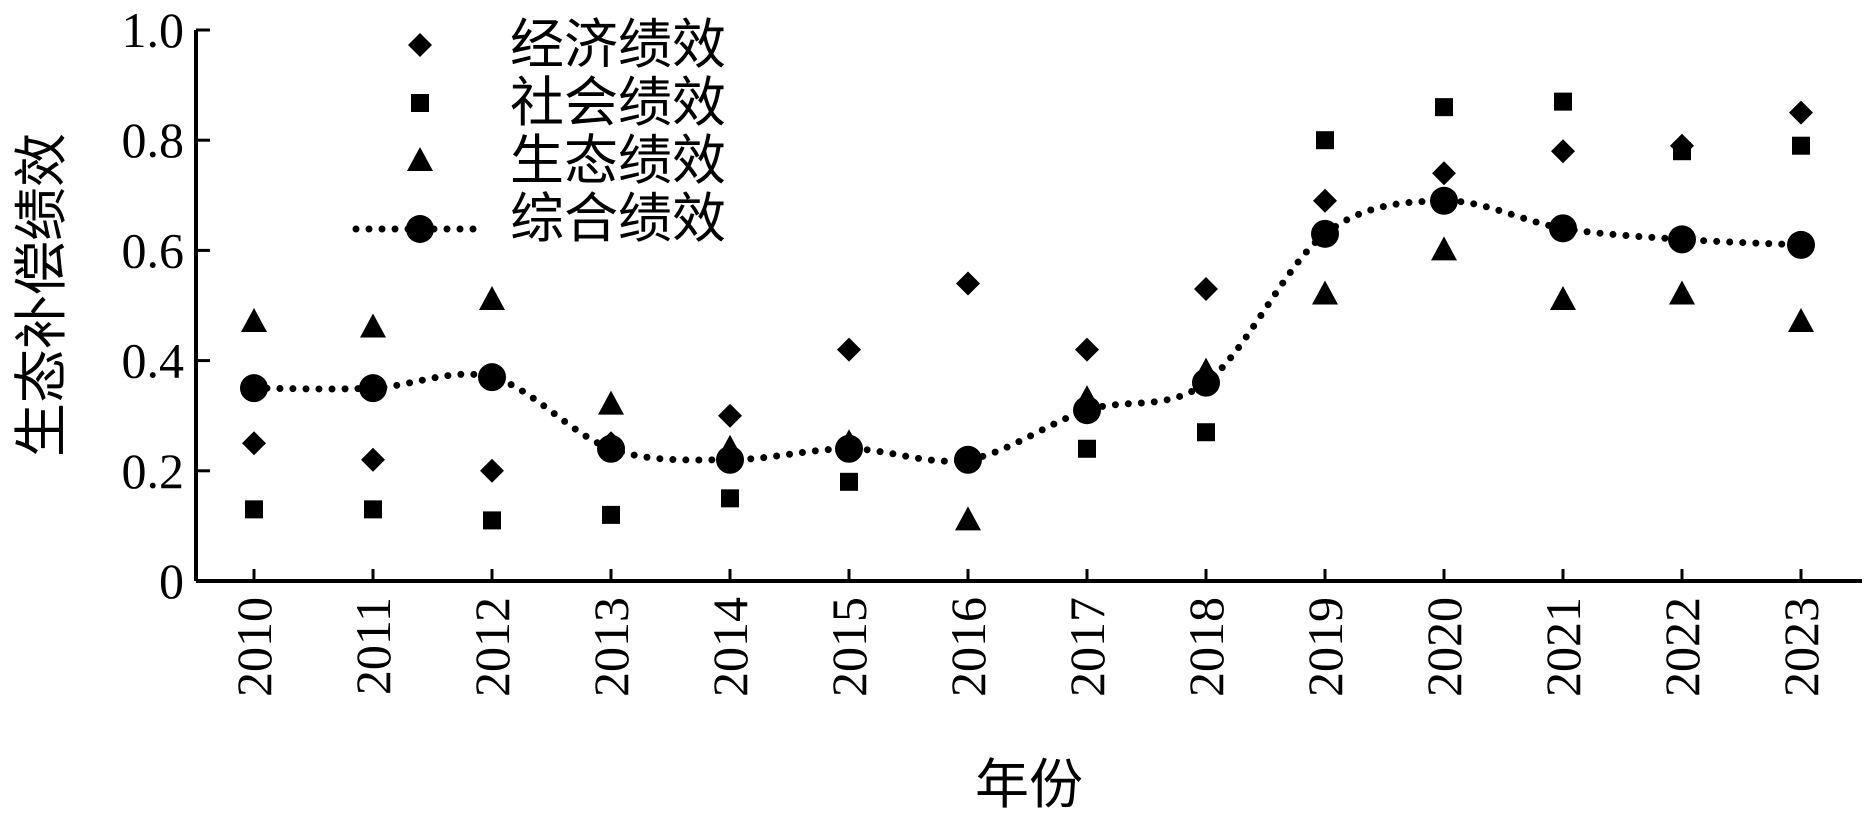 This screenshot has width=1871, height=825. I want to click on y-tick-label: 0.2, so click(153, 471).